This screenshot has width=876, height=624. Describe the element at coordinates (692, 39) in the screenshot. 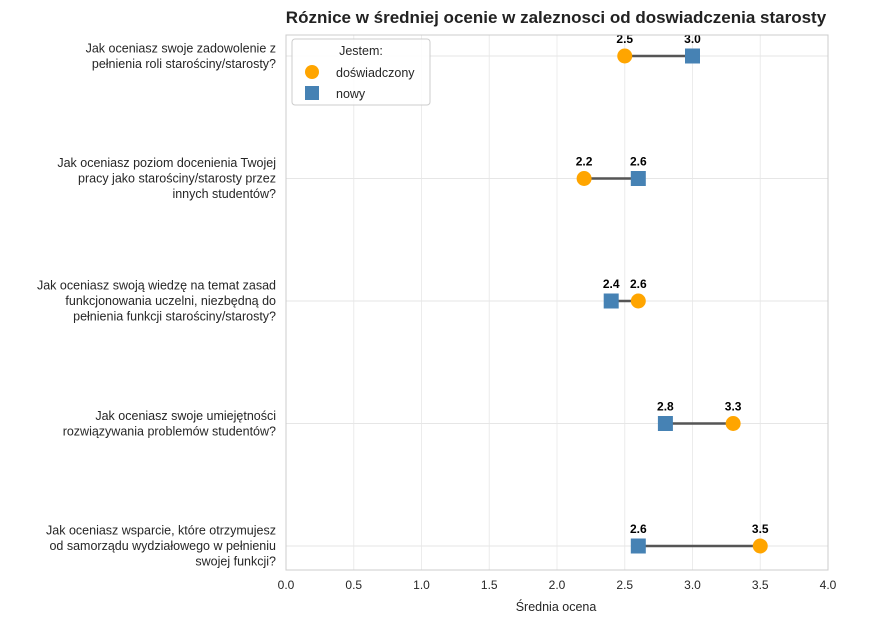

I see `data-label: 3.0` at that location.